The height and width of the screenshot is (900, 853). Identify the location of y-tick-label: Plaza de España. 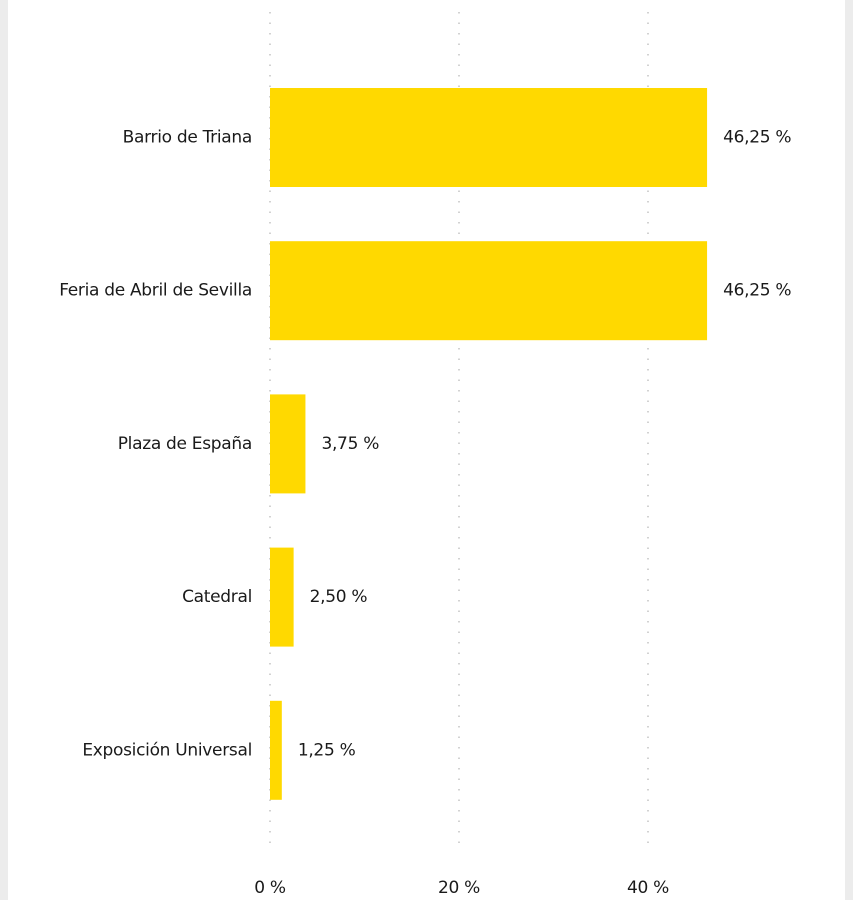
(185, 444).